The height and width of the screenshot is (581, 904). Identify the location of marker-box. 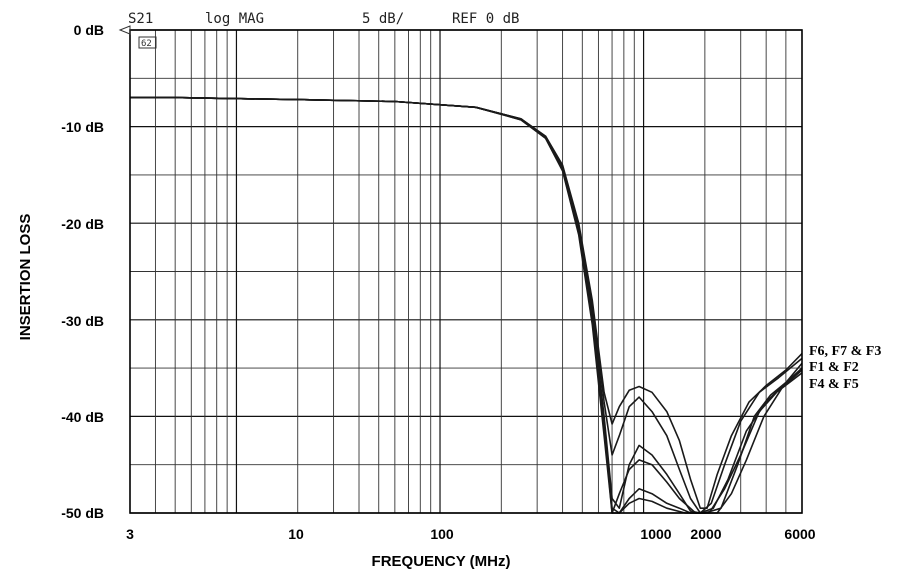
(147, 42).